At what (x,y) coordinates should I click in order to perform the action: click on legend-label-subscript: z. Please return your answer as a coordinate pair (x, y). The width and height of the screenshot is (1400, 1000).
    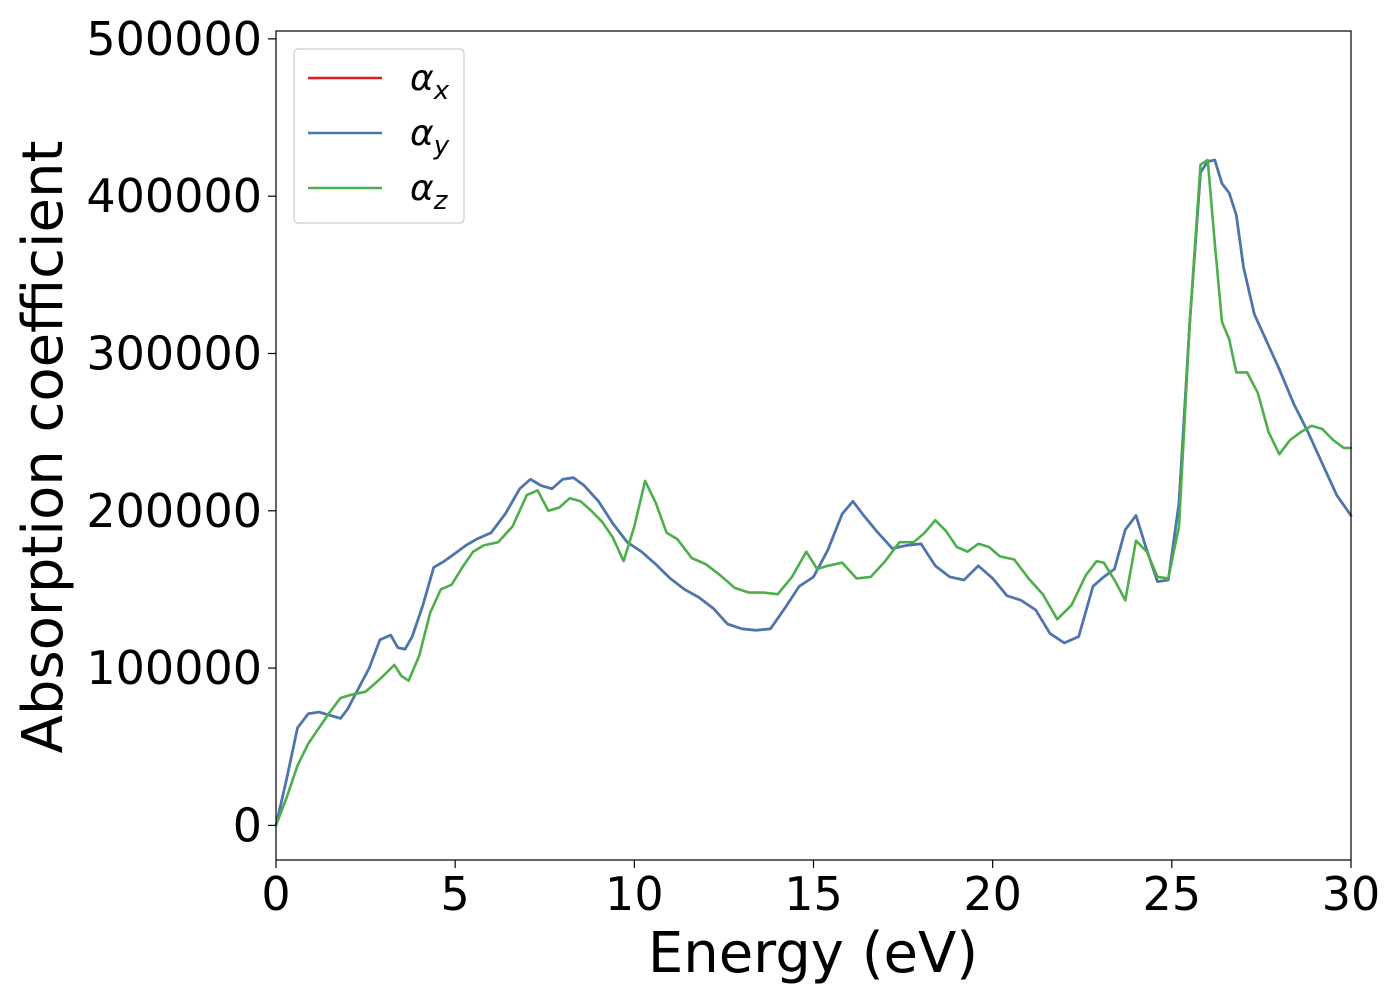
    Looking at the image, I should click on (441, 201).